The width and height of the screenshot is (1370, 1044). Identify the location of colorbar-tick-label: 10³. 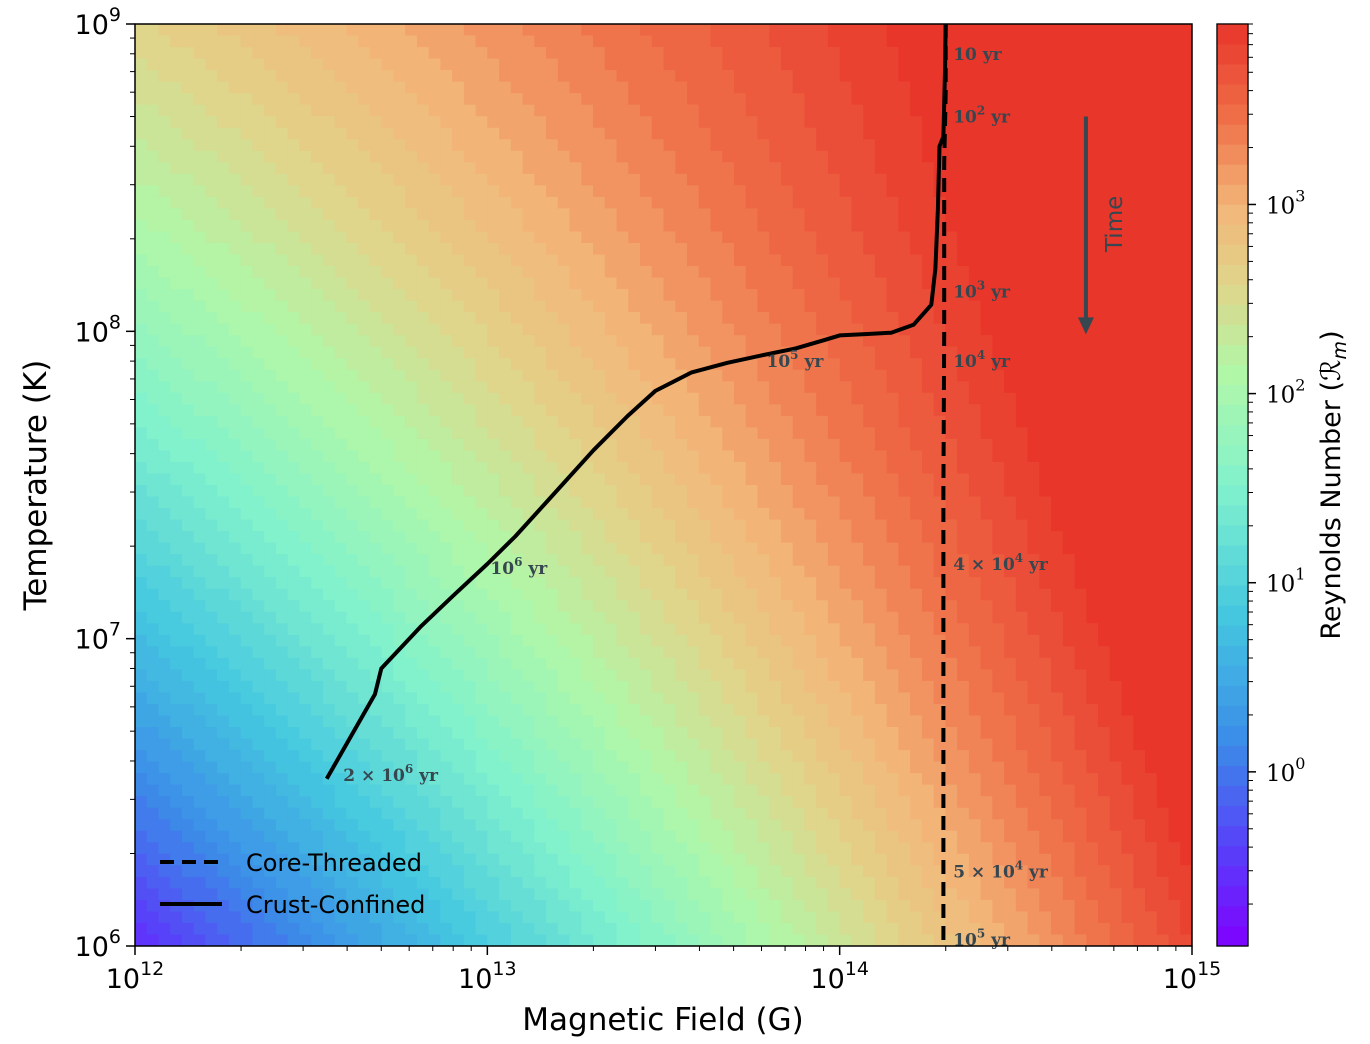
(1285, 202).